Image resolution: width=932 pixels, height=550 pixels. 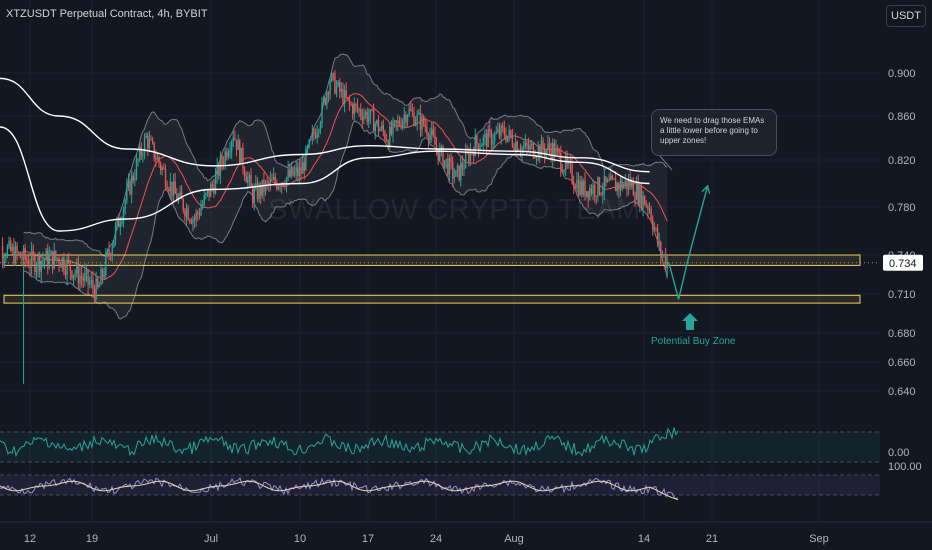 What do you see at coordinates (432, 299) in the screenshot?
I see `zone-support` at bounding box center [432, 299].